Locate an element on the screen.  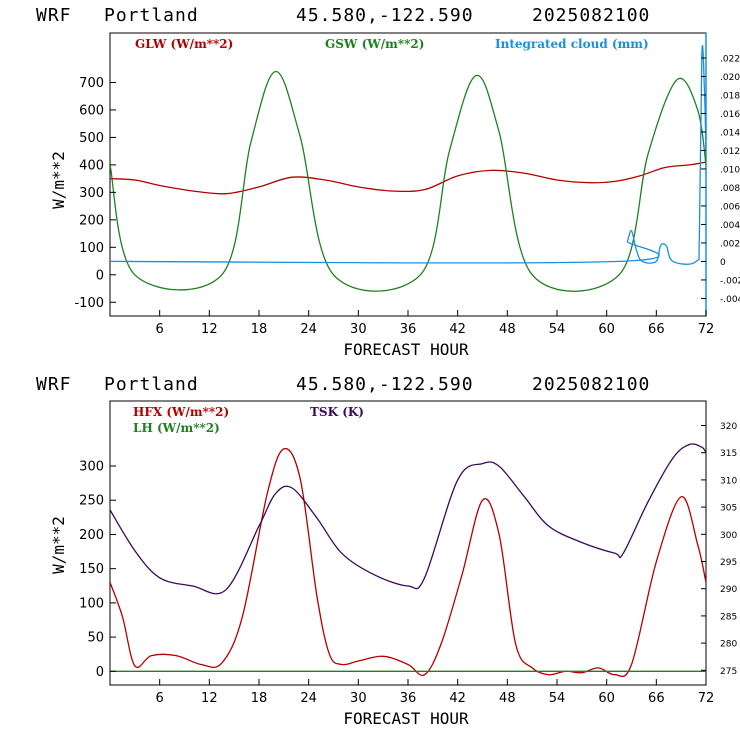
right-tick-label: .016 is located at coordinates (730, 115).